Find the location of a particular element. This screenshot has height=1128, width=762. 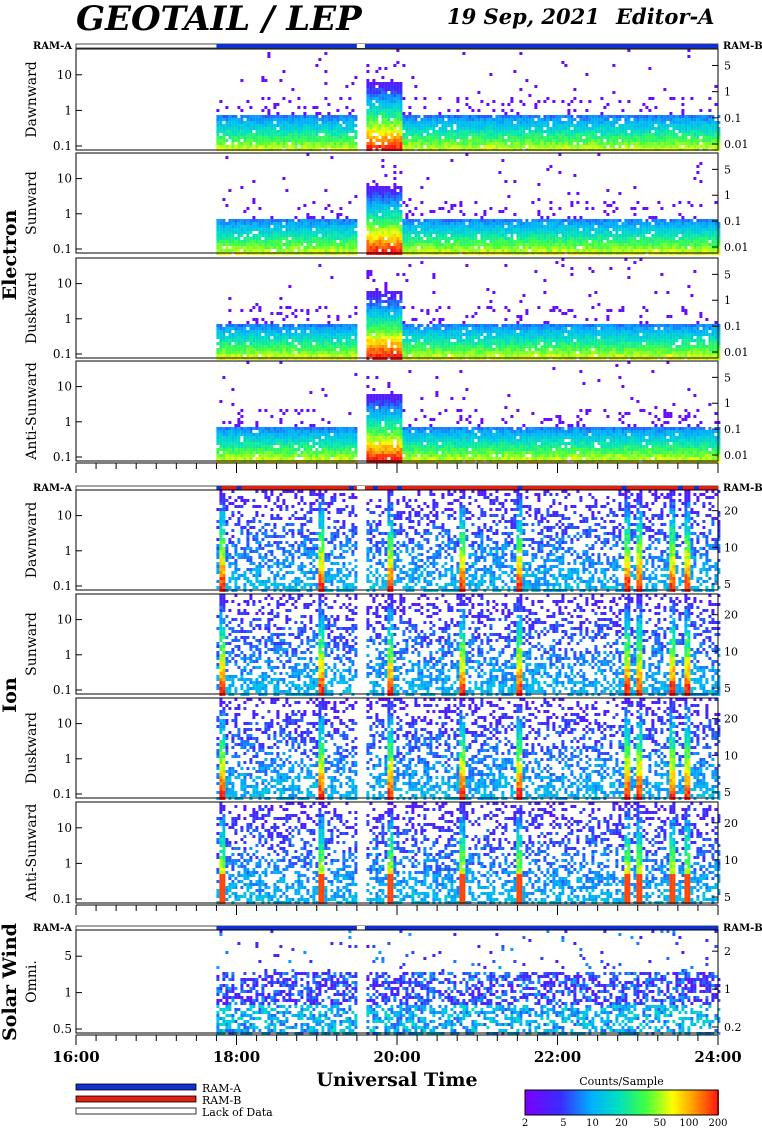

spectrogram is located at coordinates (468, 204).